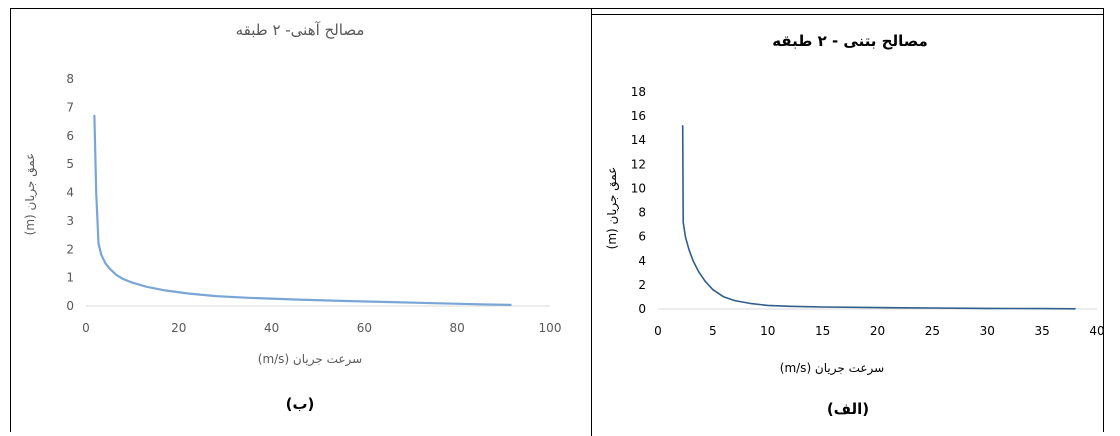 This screenshot has width=1120, height=436. I want to click on y-tick-label: 3, so click(70, 221).